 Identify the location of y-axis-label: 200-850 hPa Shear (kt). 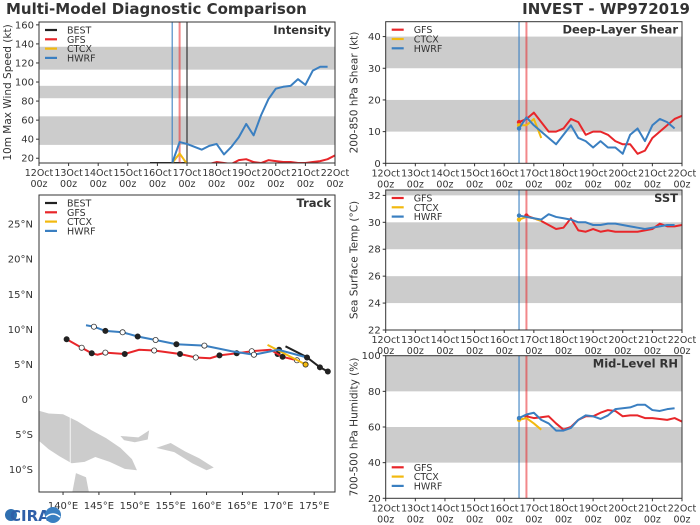
(355, 93).